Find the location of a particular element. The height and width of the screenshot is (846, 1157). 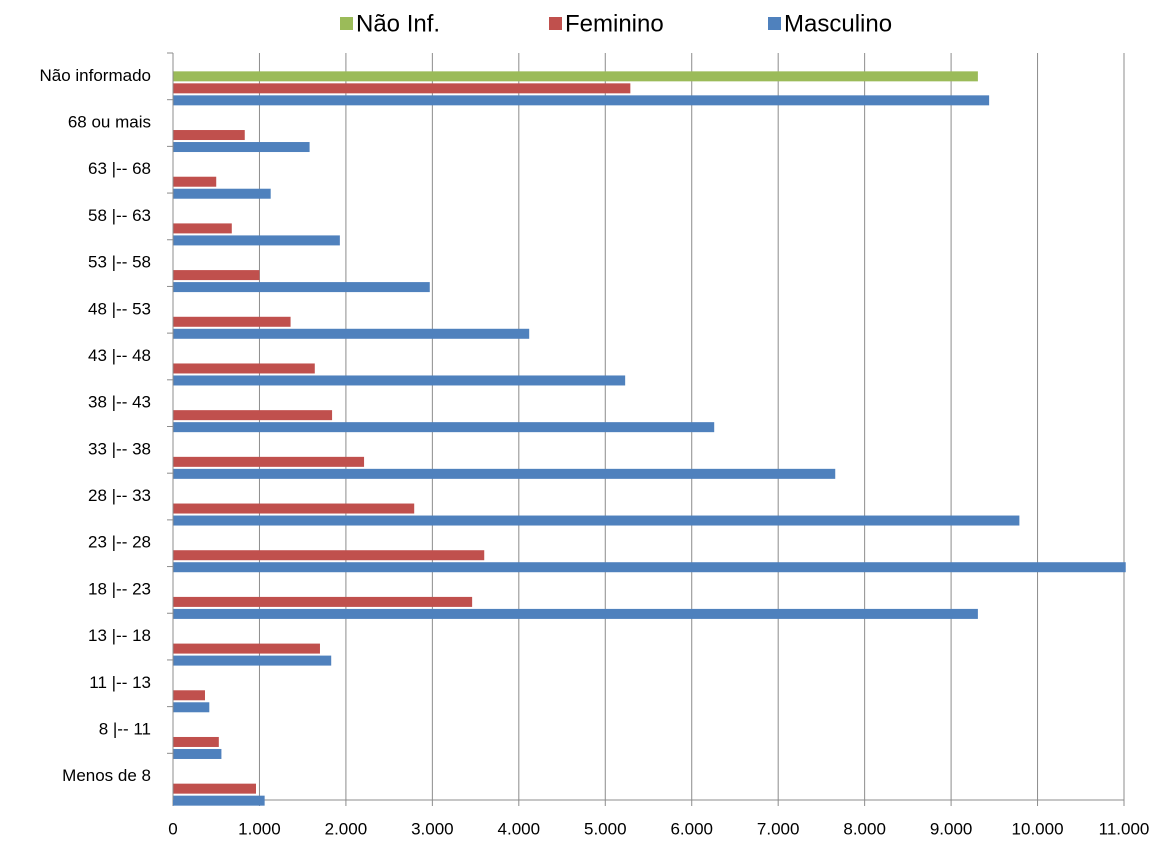

x-tick-label: 11.000 is located at coordinates (1124, 828).